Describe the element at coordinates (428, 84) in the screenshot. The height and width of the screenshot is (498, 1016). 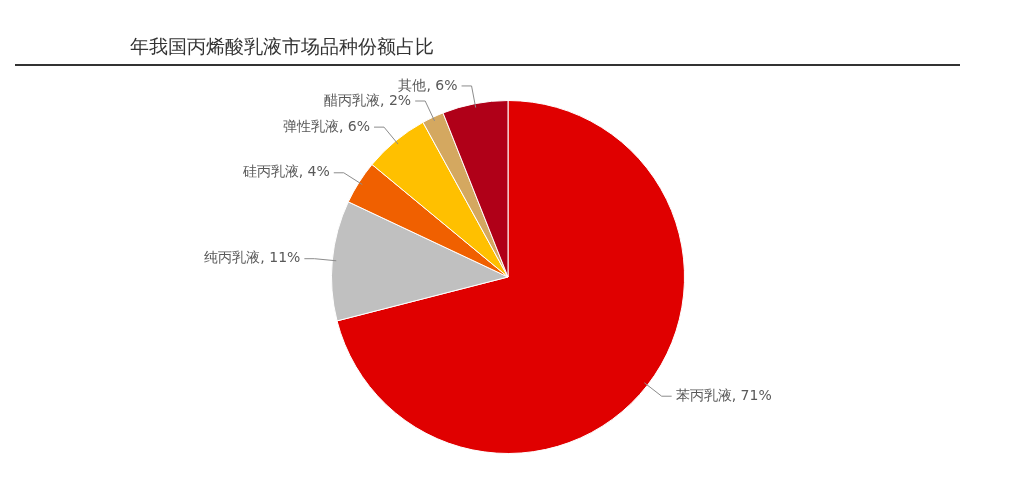
I see `slice-label: 其他, 6%` at that location.